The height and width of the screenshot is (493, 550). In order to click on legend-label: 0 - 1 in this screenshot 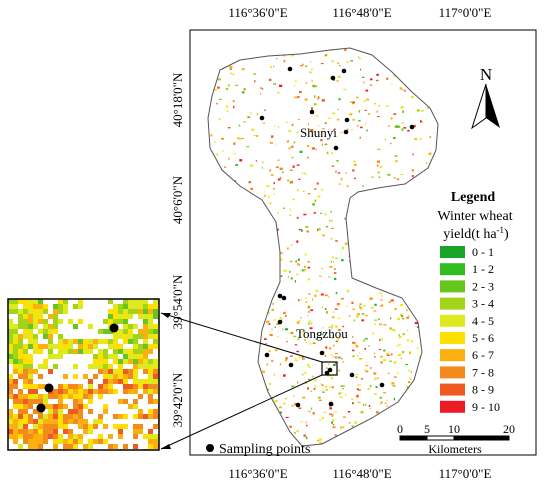, I will do `click(483, 252)`.